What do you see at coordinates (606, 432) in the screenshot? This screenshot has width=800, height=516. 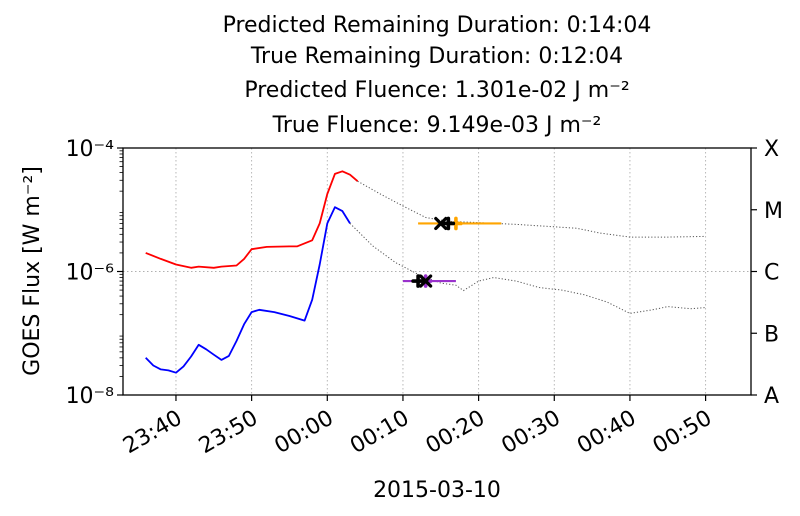 I see `x-tick-label: 00:40` at bounding box center [606, 432].